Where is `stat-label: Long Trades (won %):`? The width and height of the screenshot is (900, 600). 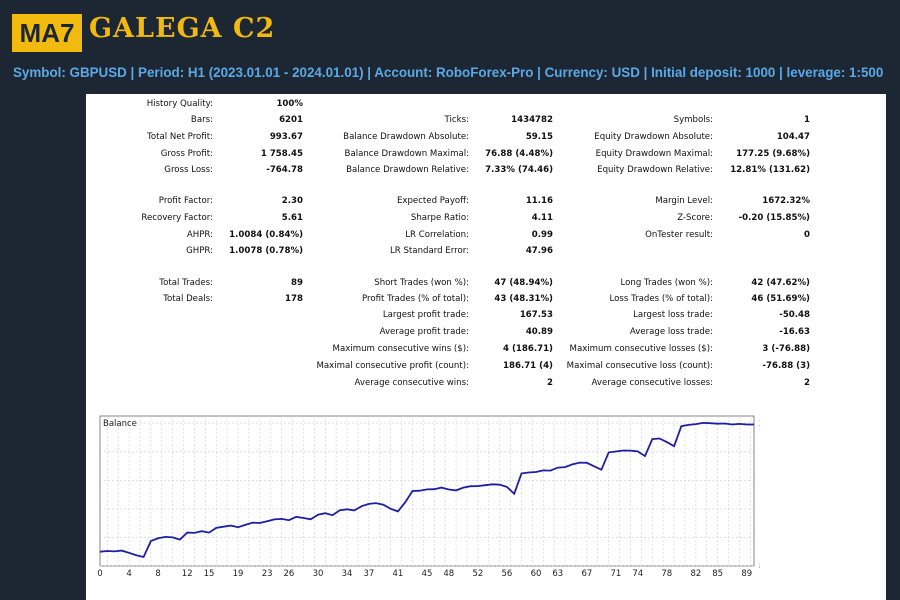 stat-label: Long Trades (won %): is located at coordinates (667, 283).